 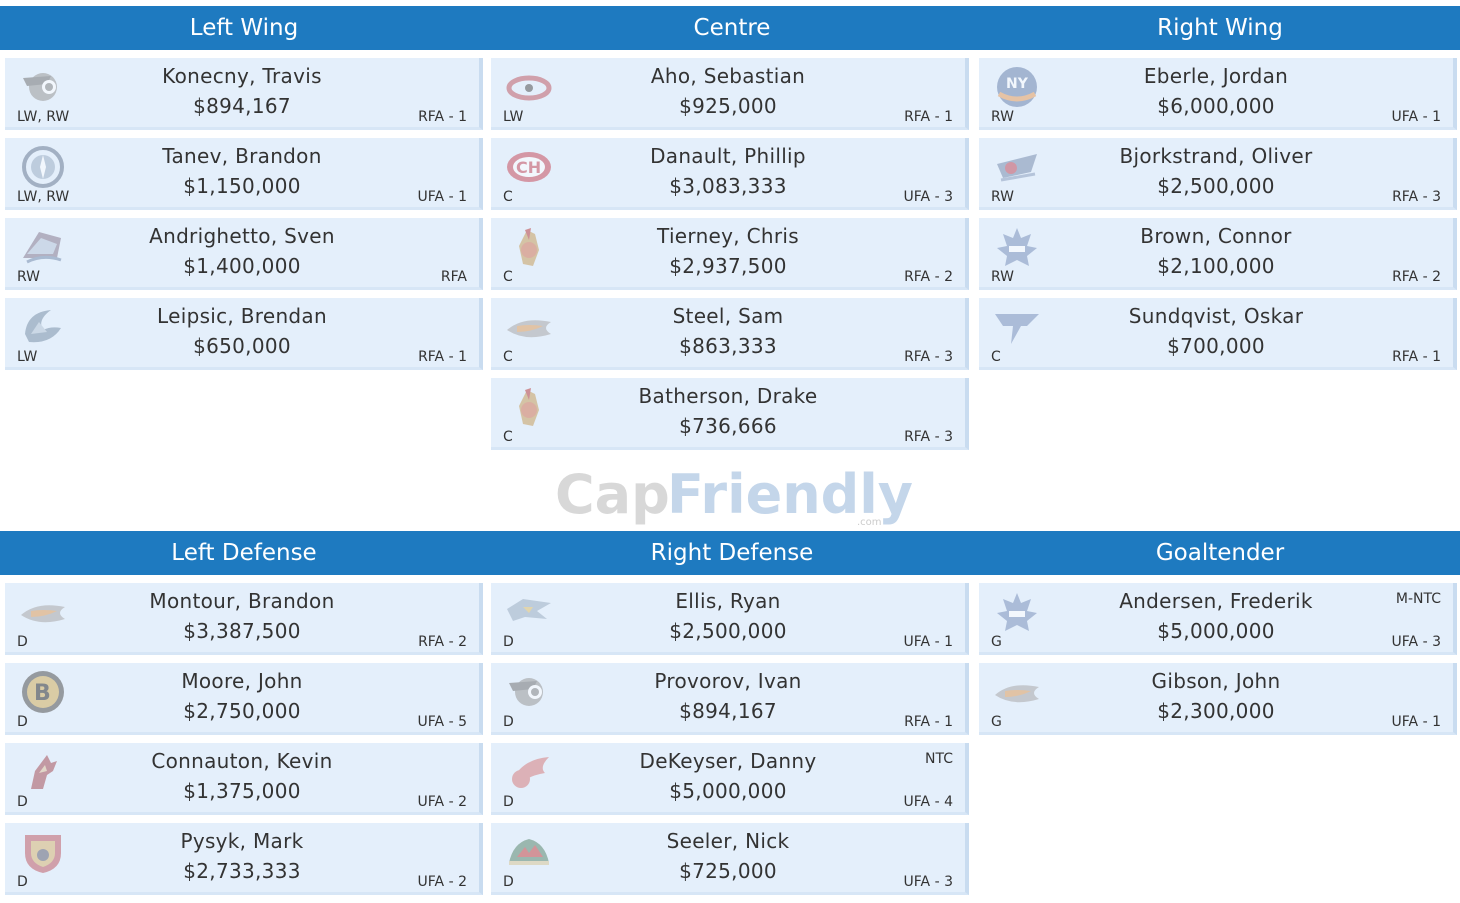 I want to click on header-left-wing: Left Wing, so click(x=244, y=28).